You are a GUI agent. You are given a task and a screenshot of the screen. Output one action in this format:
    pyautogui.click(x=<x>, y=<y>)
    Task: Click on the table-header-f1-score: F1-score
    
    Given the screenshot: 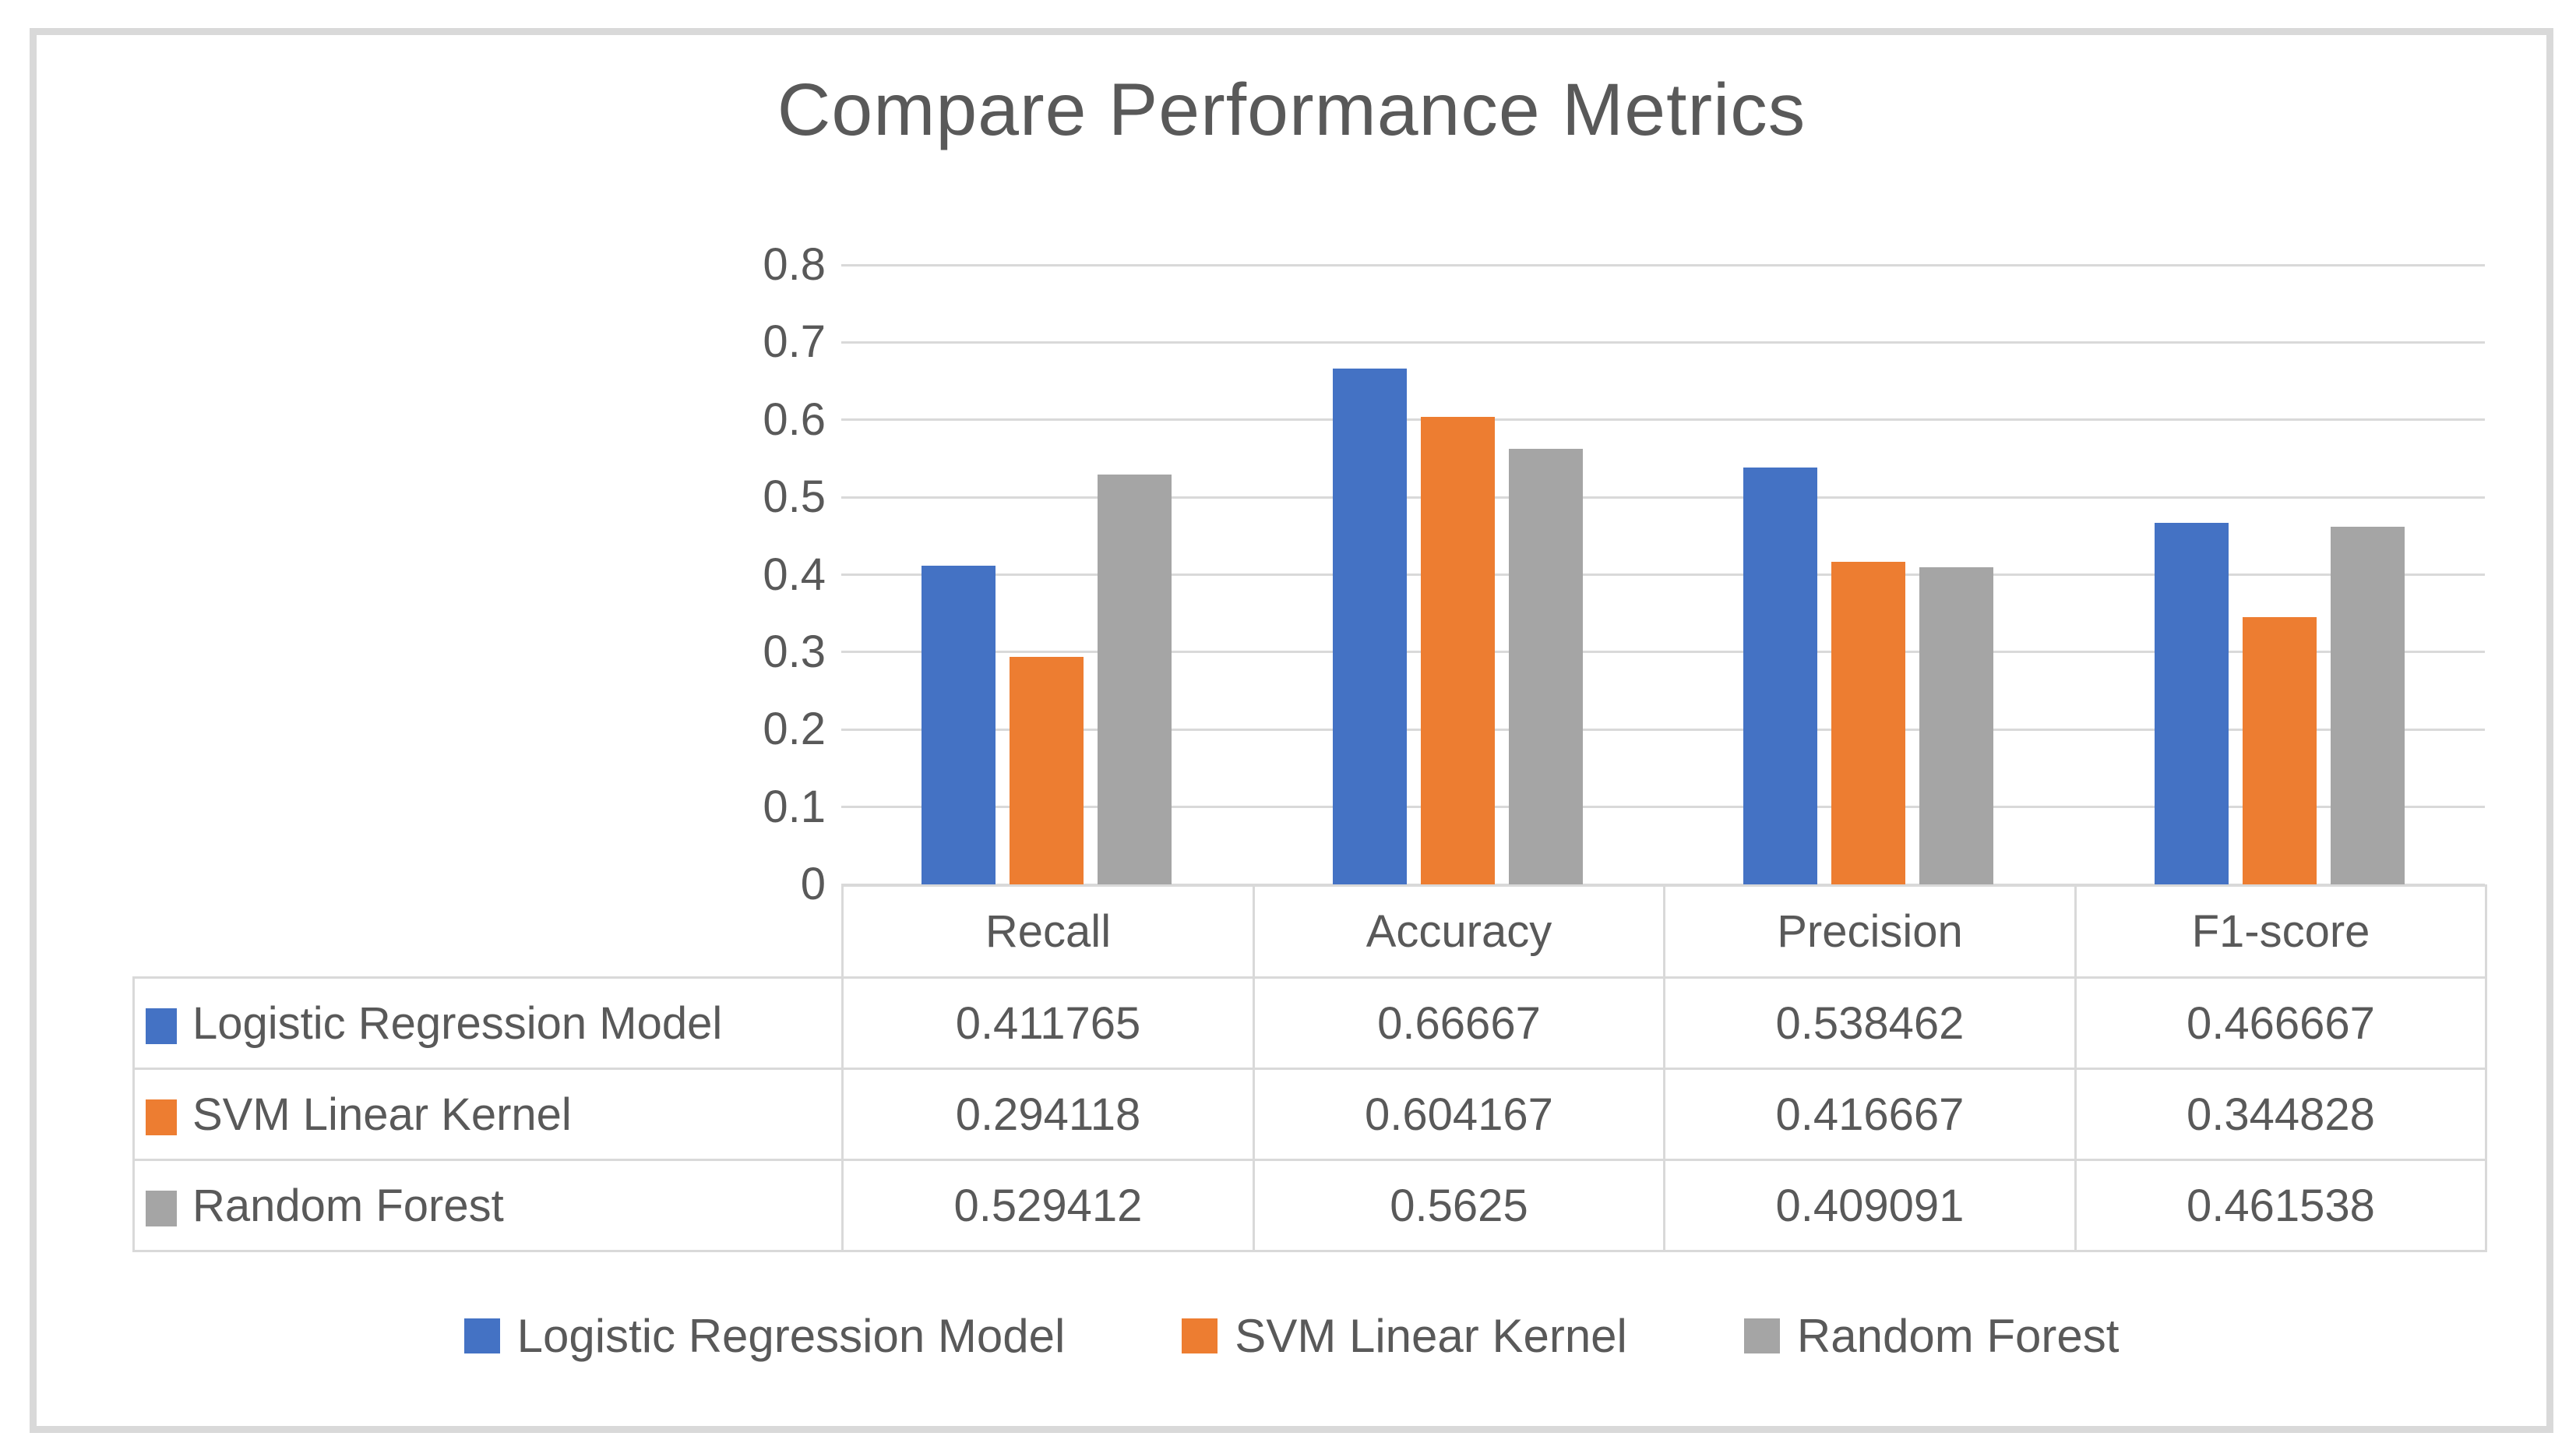 What is the action you would take?
    pyautogui.click(x=2280, y=931)
    